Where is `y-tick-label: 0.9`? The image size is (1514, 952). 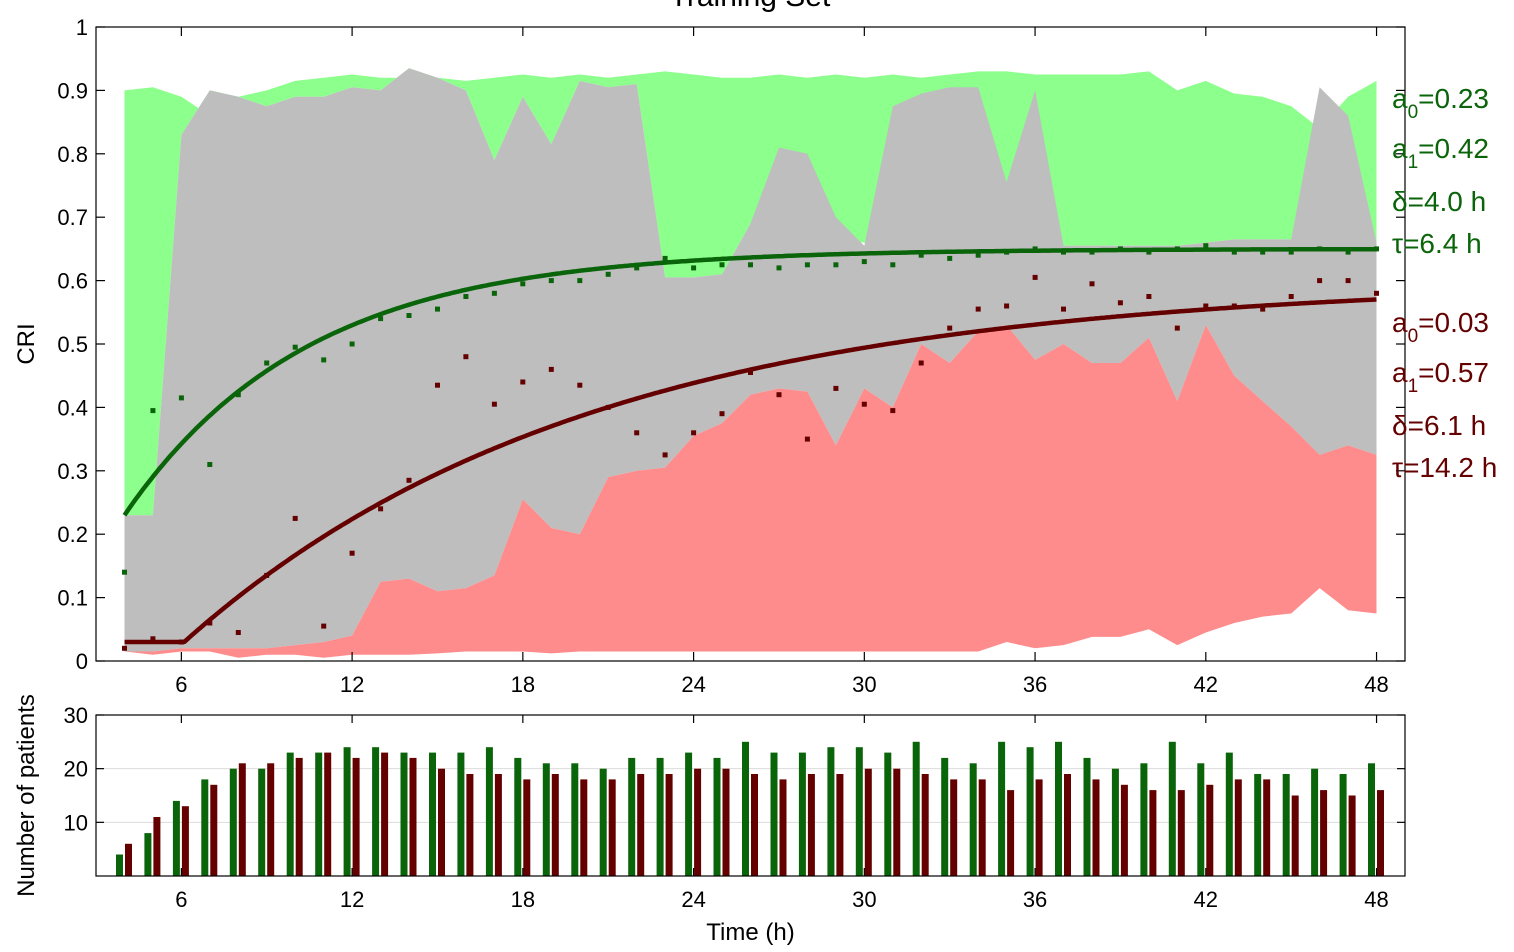
y-tick-label: 0.9 is located at coordinates (72, 90).